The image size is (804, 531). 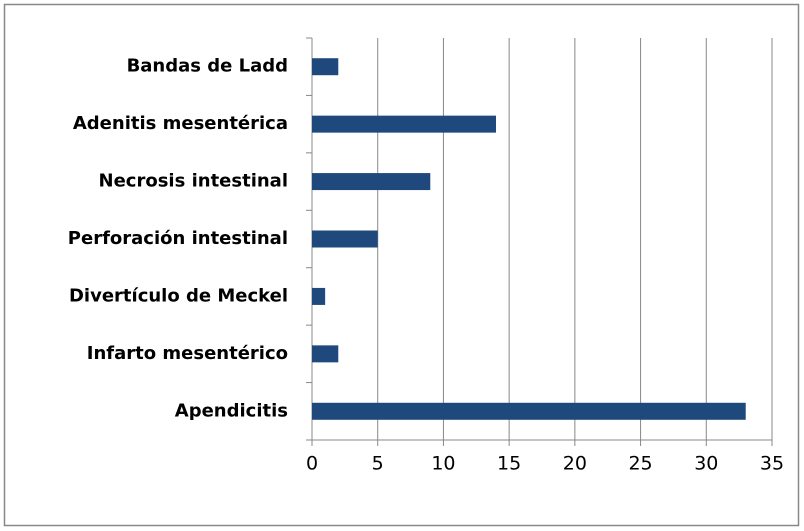 I want to click on x-tick-label: 0, so click(x=312, y=464).